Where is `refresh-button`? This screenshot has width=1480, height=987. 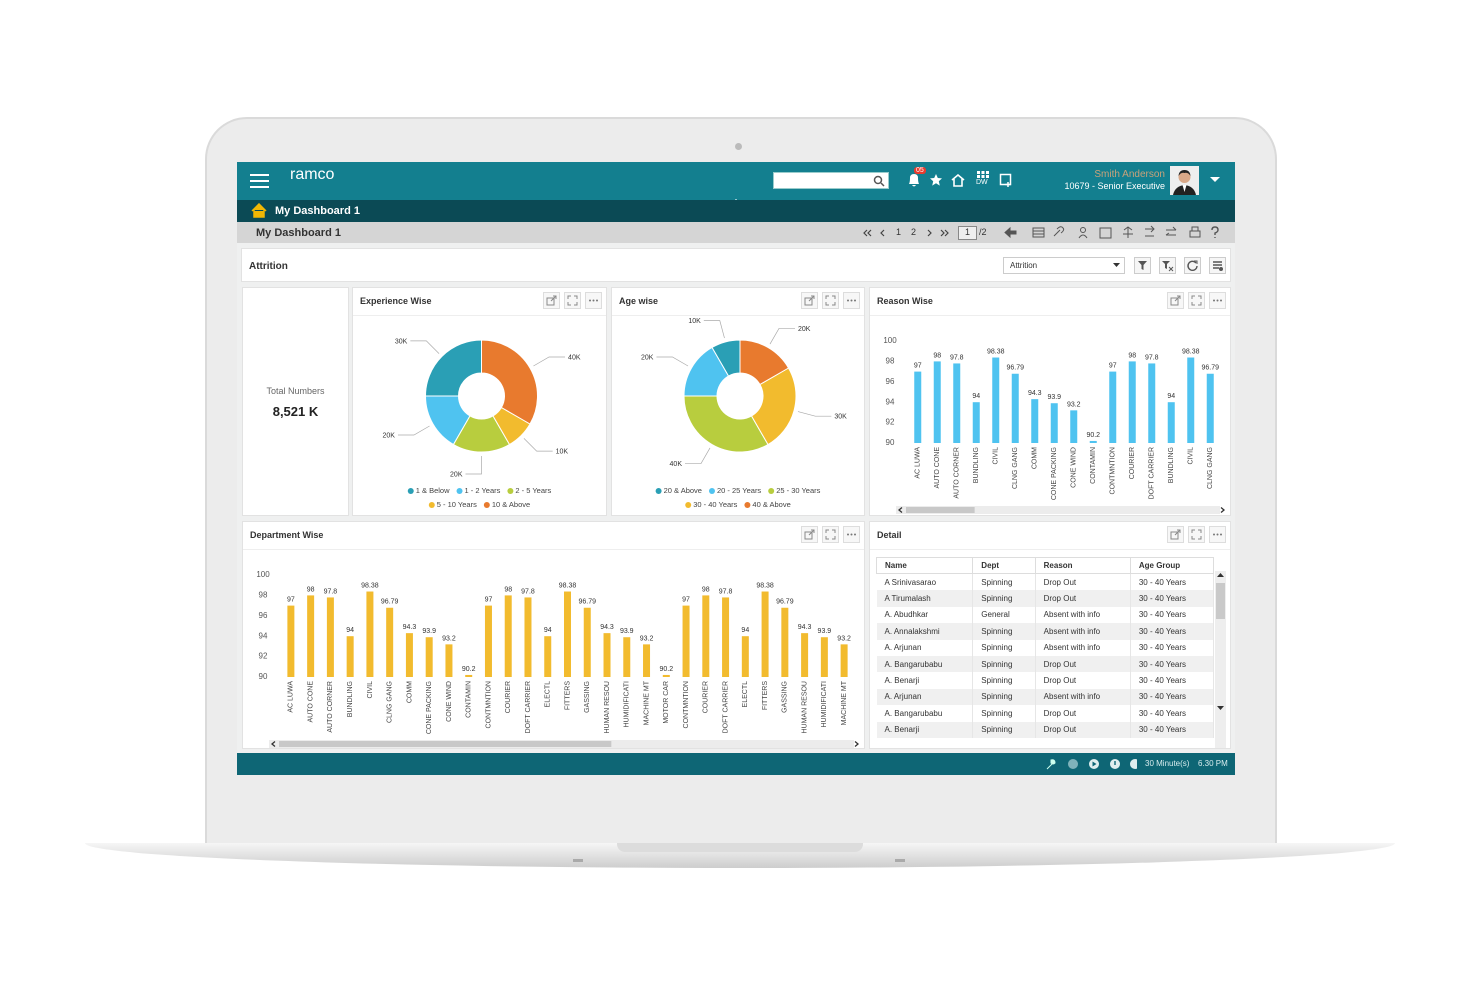 refresh-button is located at coordinates (1192, 265).